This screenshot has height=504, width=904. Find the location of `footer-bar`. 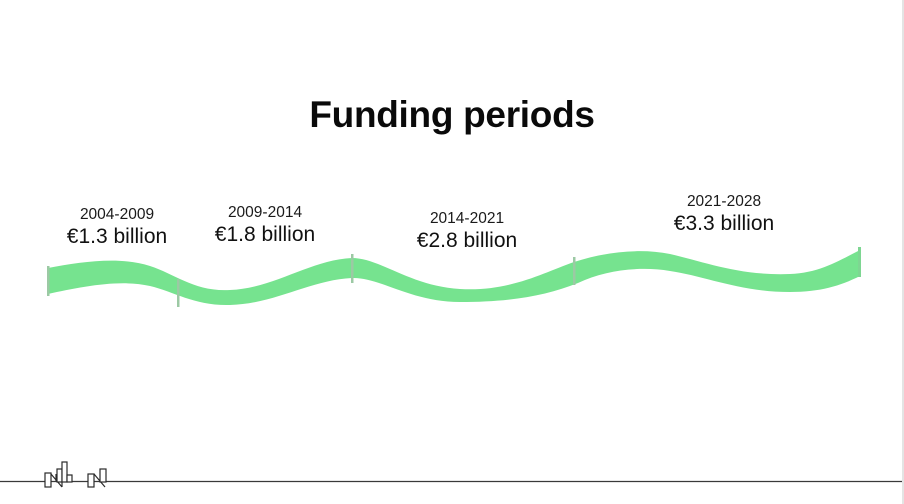

footer-bar is located at coordinates (451, 474).